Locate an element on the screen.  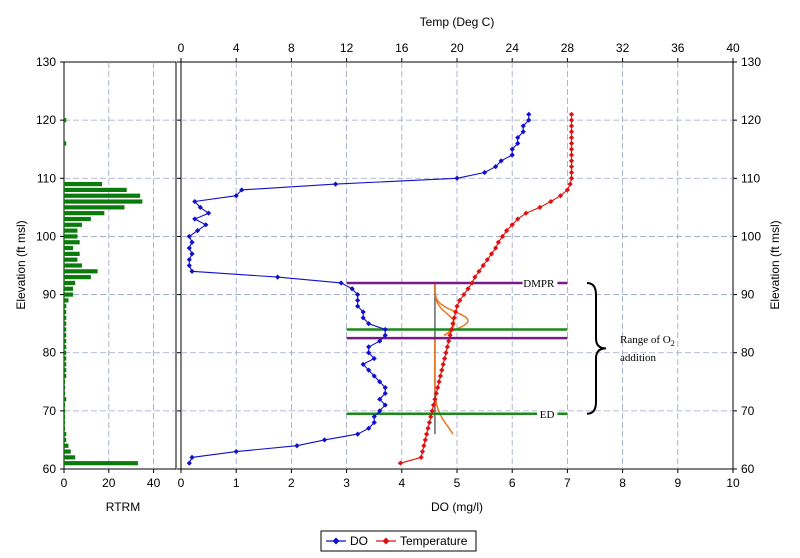
left-y-tick-label: 80 is located at coordinates (50, 353).